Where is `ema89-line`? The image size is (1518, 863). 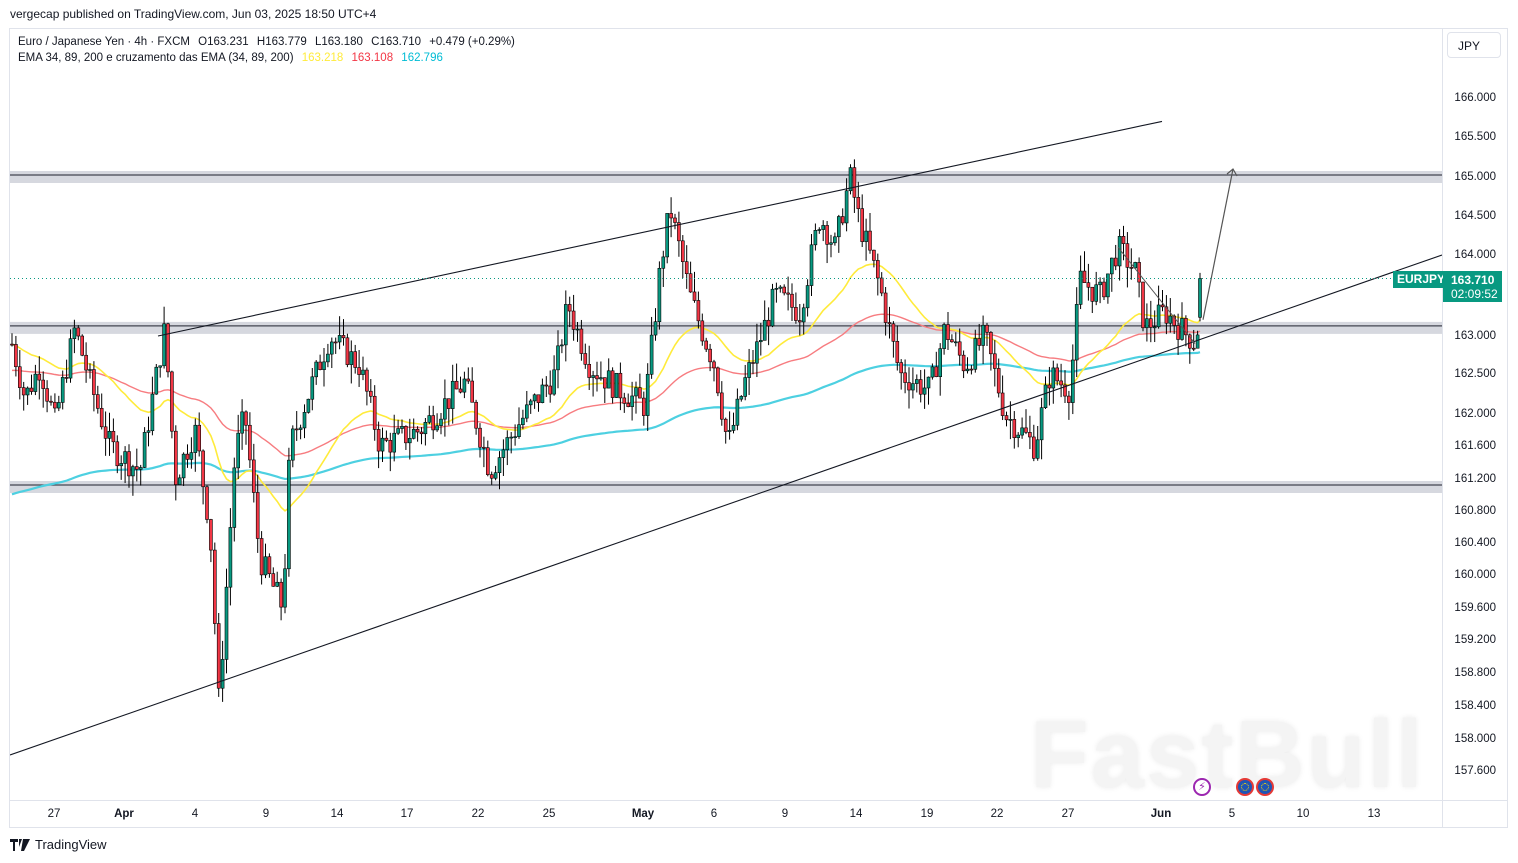 ema89-line is located at coordinates (606, 385).